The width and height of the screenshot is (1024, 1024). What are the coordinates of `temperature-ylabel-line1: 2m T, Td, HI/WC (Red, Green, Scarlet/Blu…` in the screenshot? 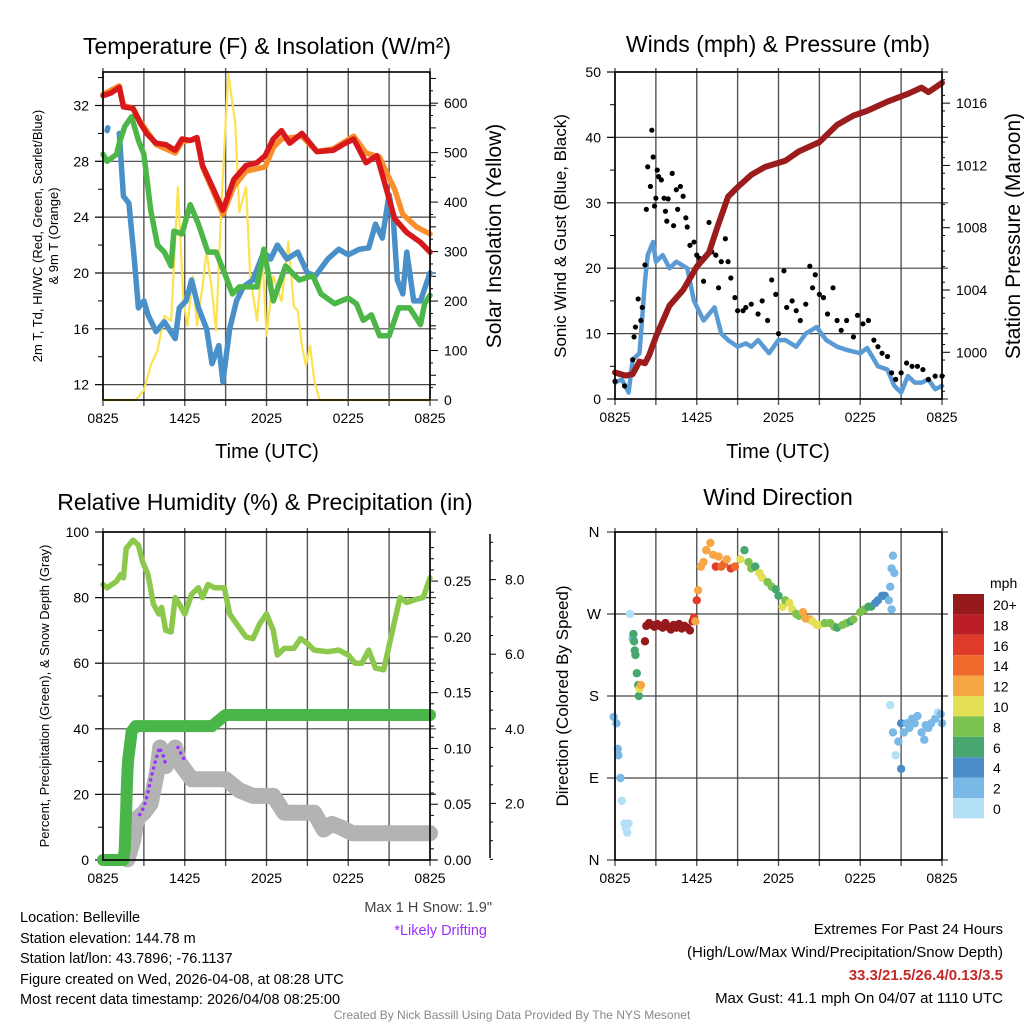 It's located at (37, 236).